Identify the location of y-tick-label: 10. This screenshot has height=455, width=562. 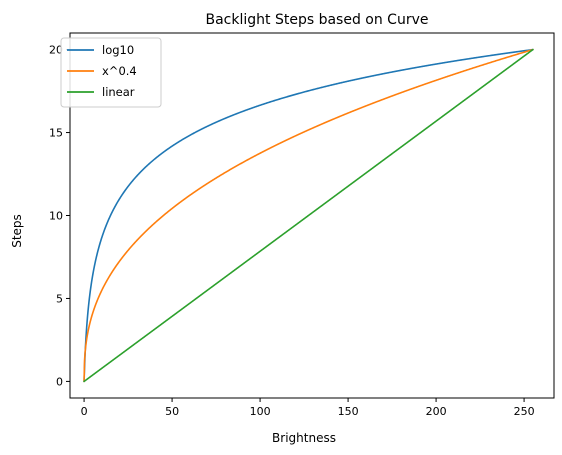
(56, 216).